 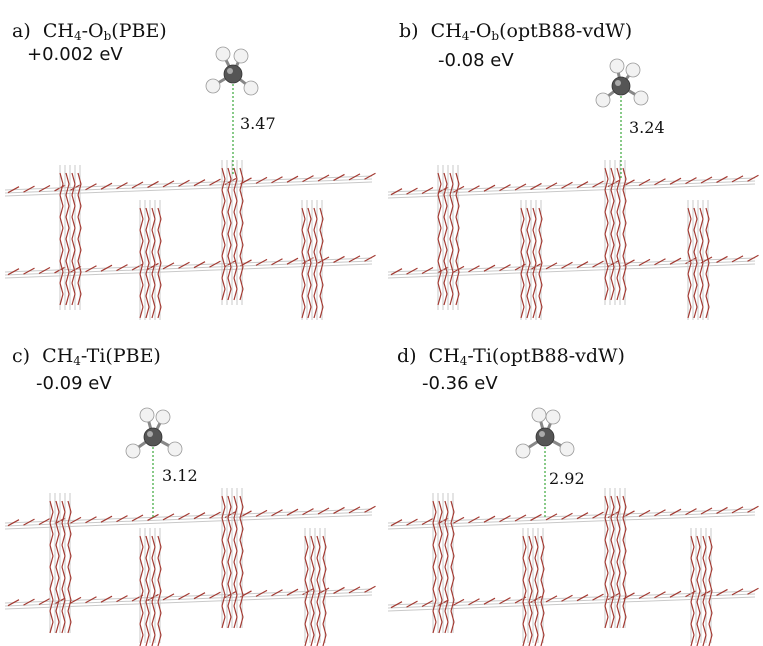 I want to click on slab, so click(x=190, y=240).